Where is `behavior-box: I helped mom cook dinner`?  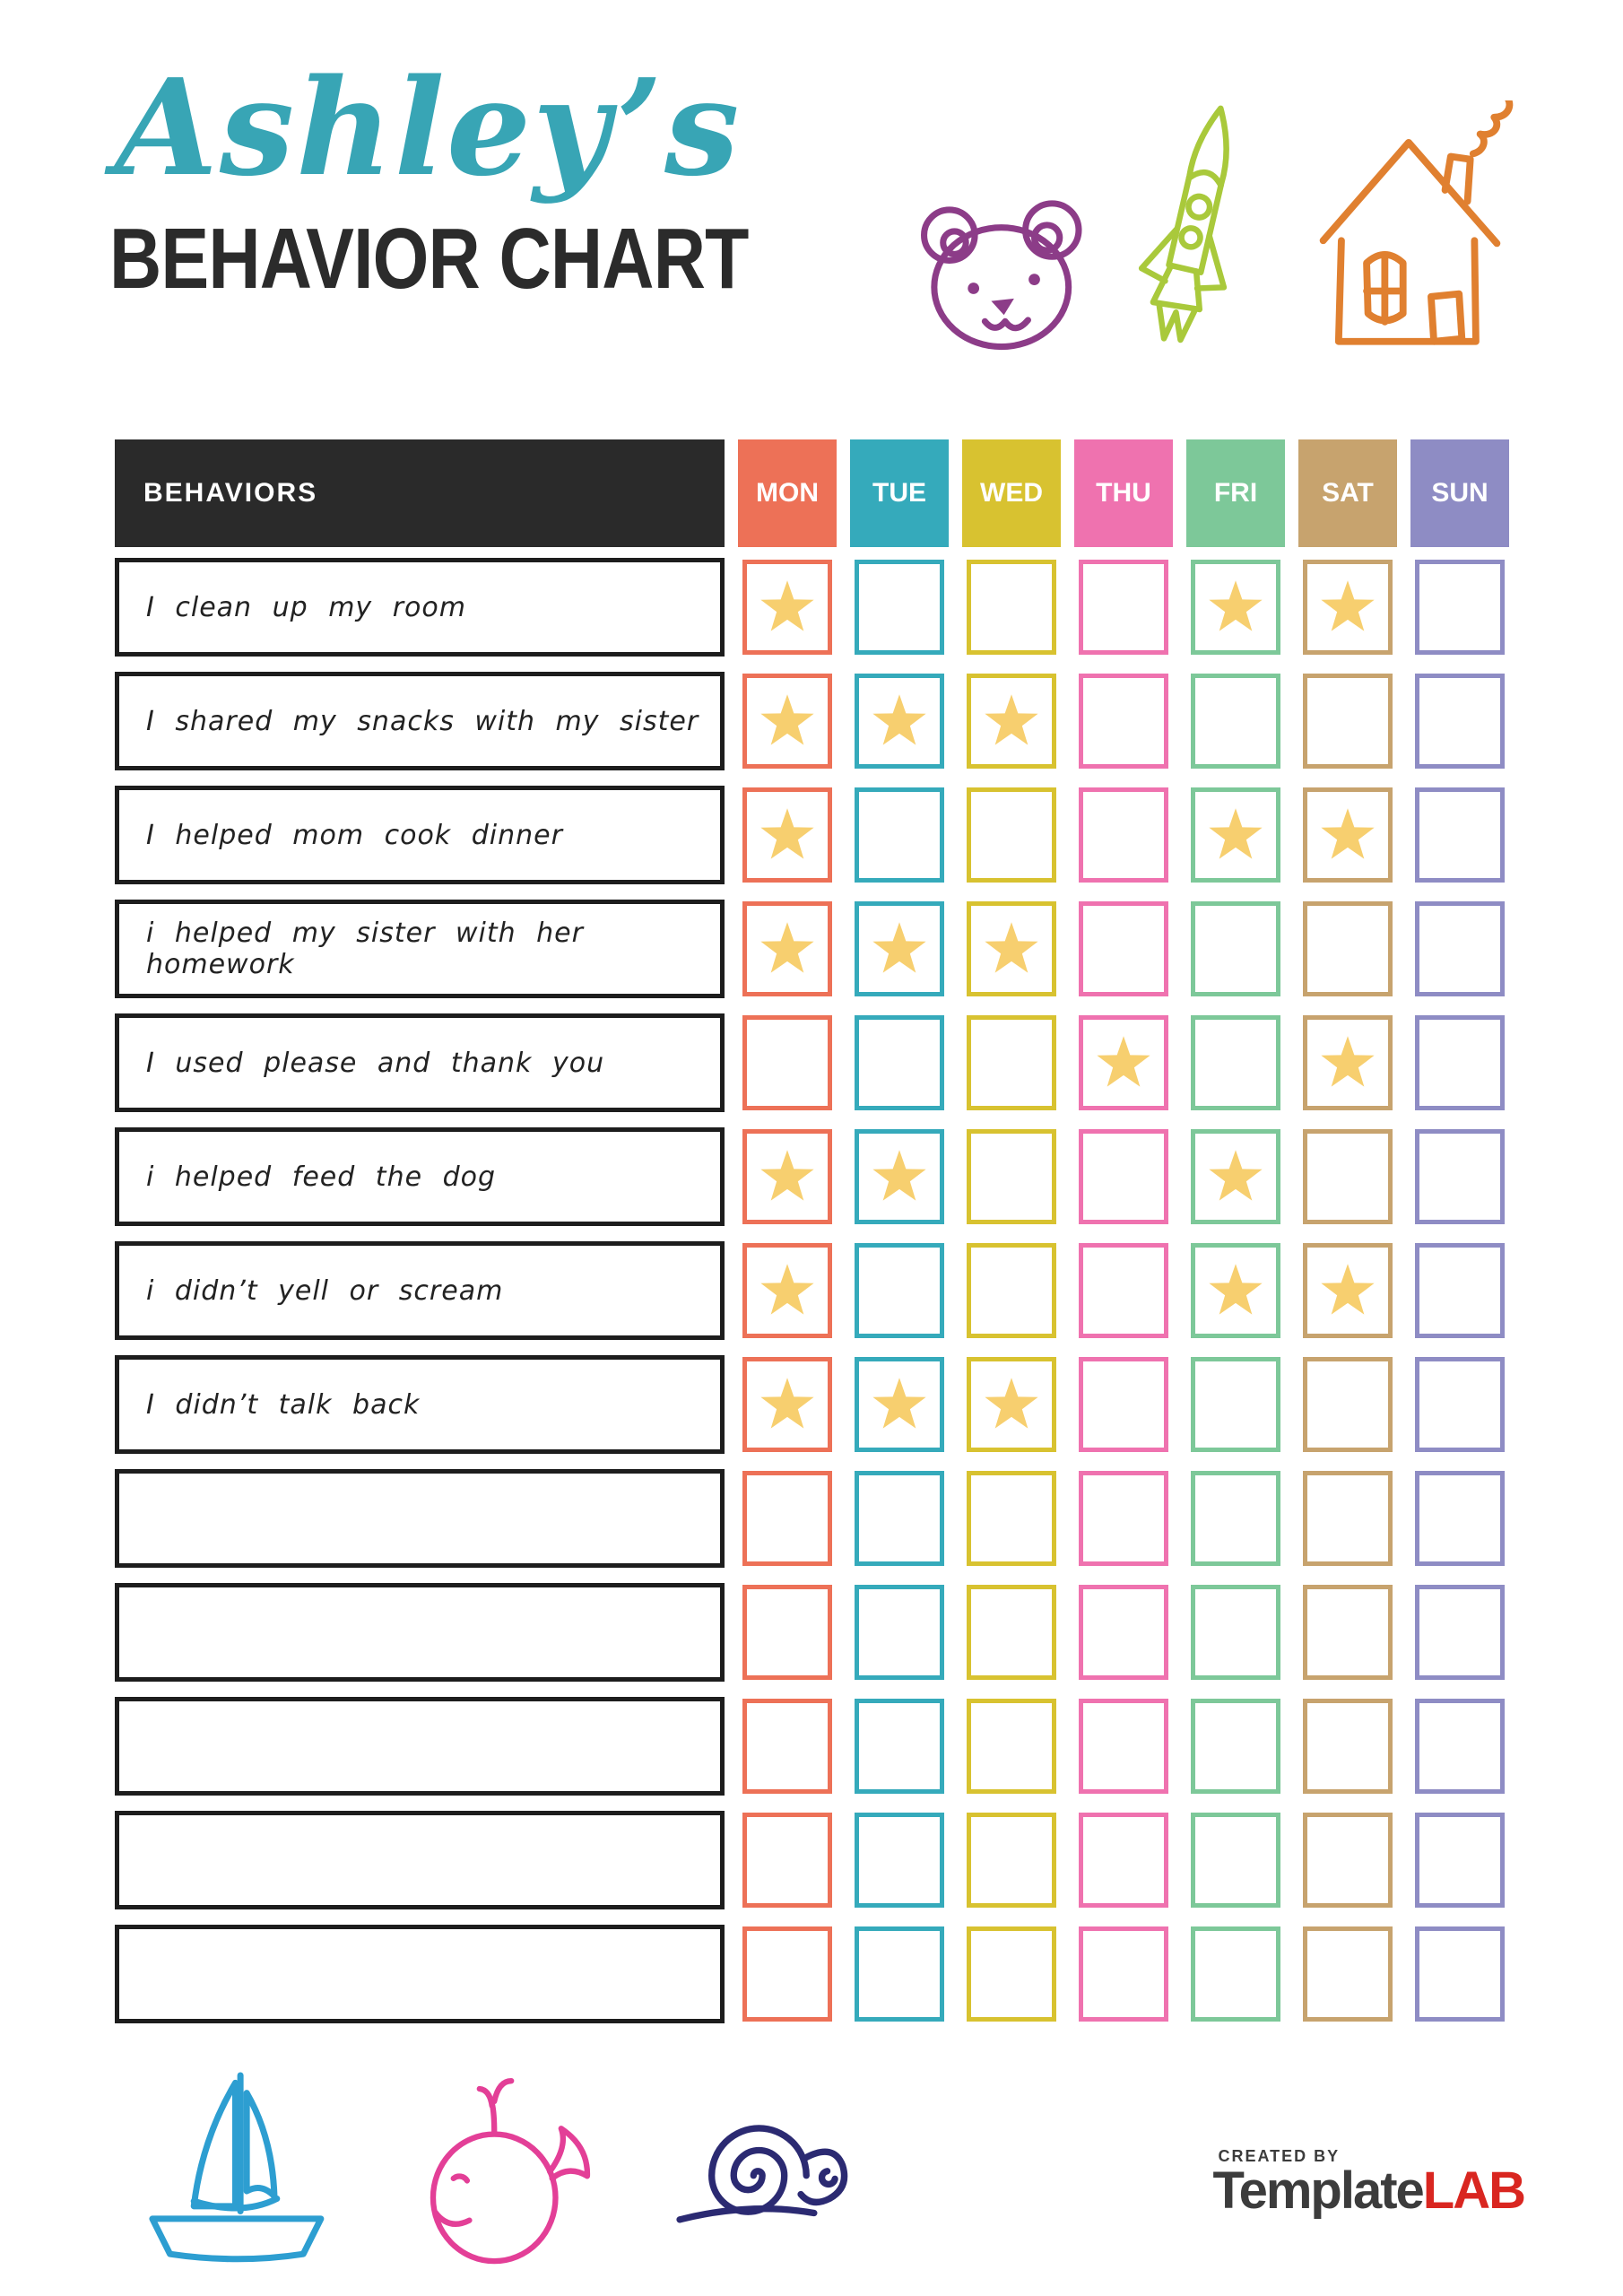 behavior-box: I helped mom cook dinner is located at coordinates (420, 835).